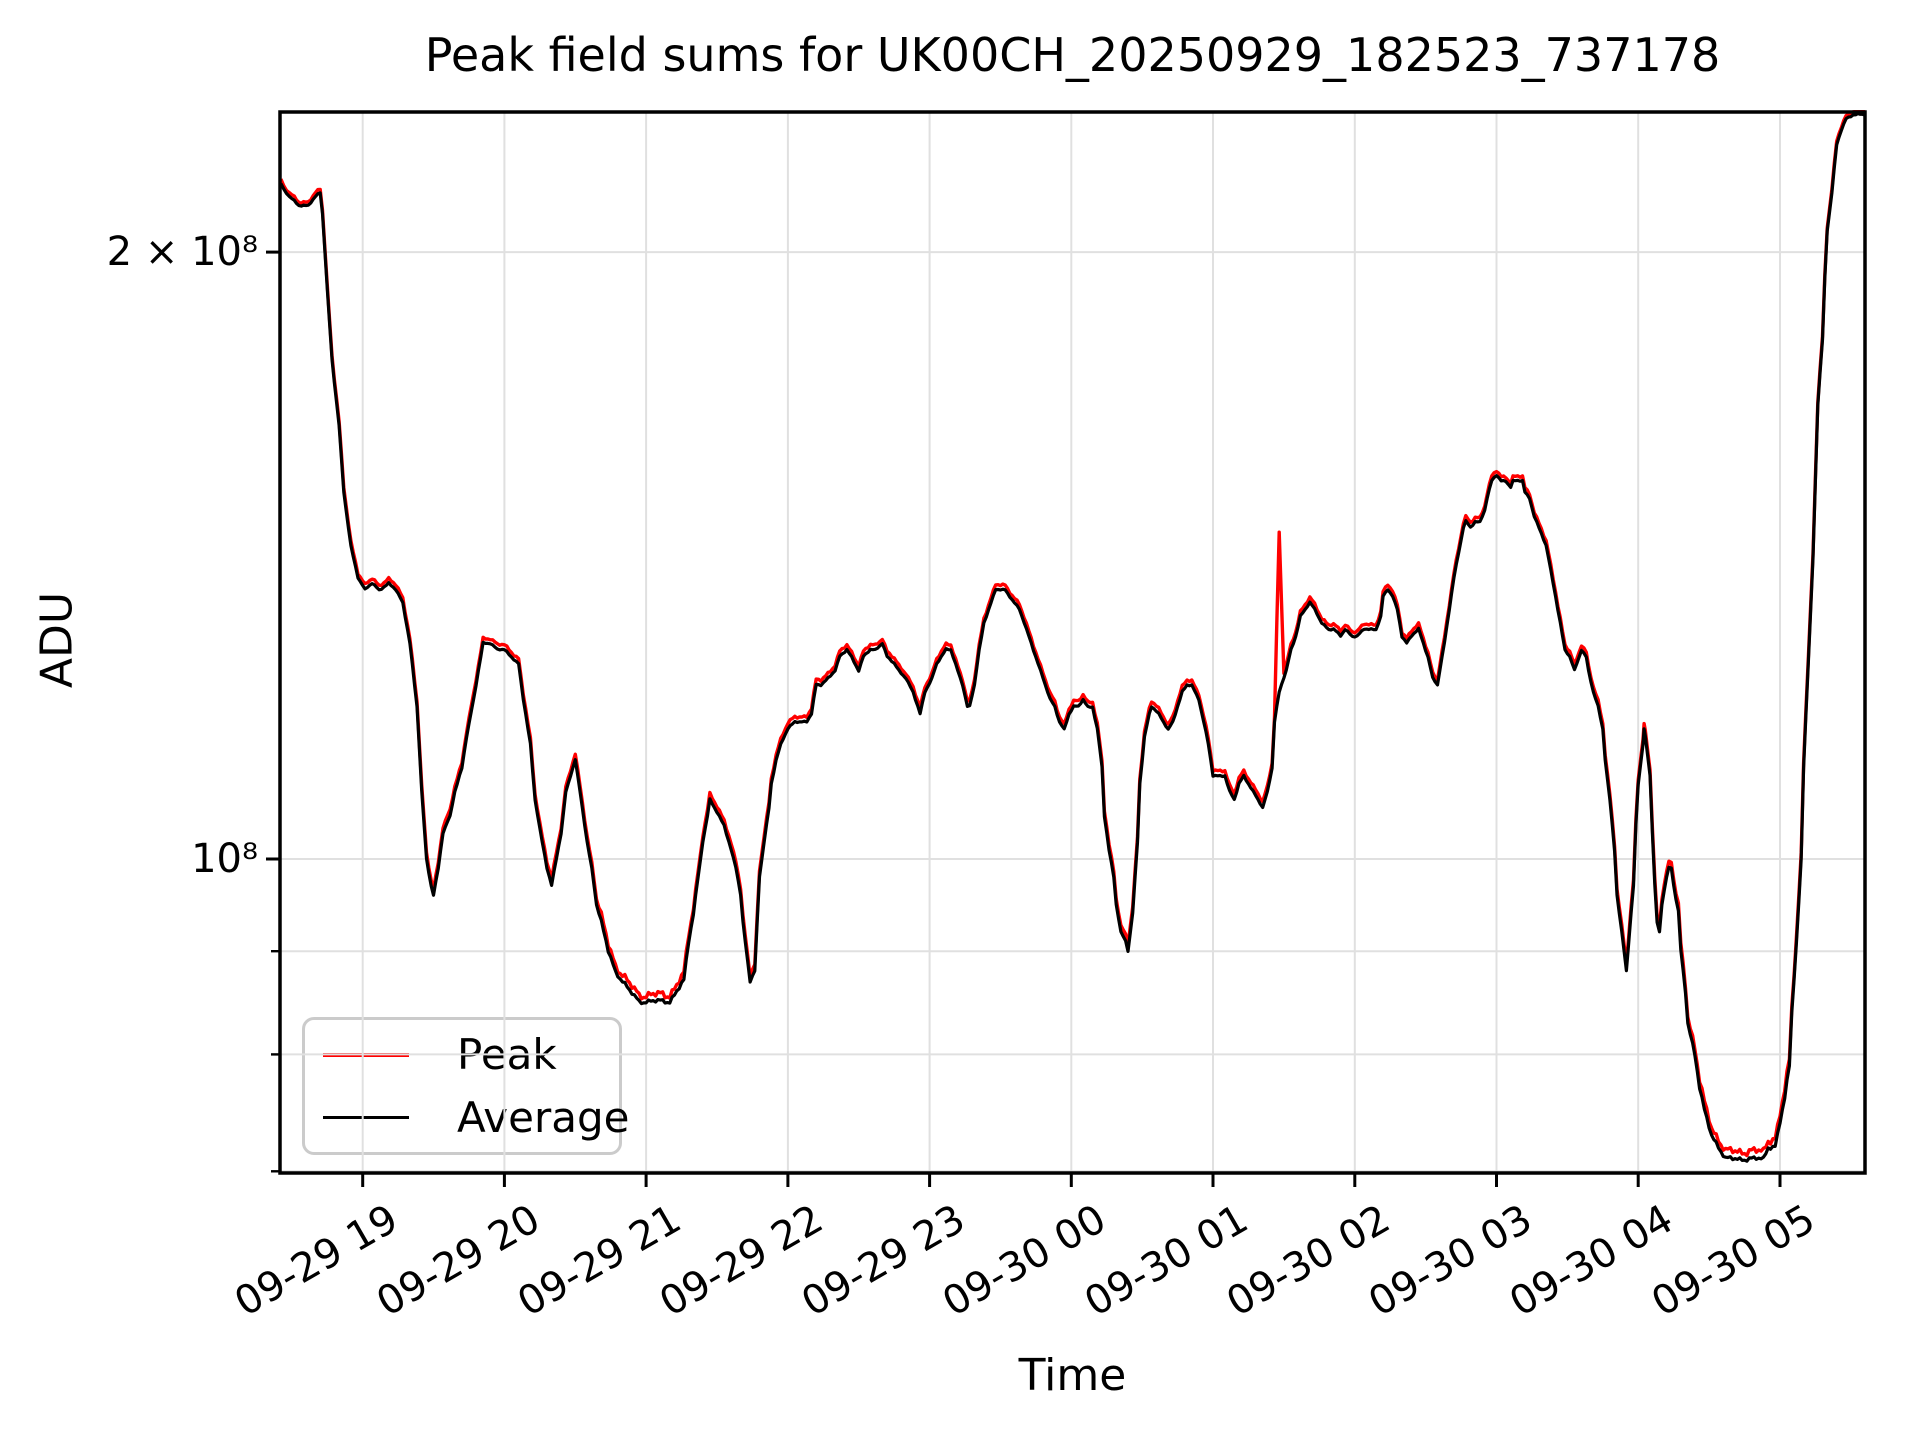  What do you see at coordinates (543, 1117) in the screenshot?
I see `legend-label-average: Average` at bounding box center [543, 1117].